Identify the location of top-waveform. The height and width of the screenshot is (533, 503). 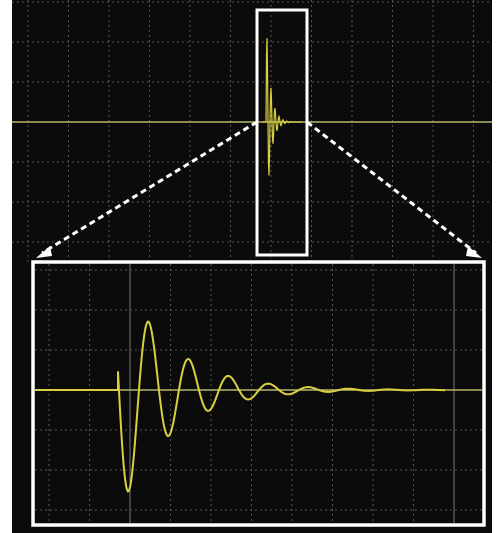
(282, 107).